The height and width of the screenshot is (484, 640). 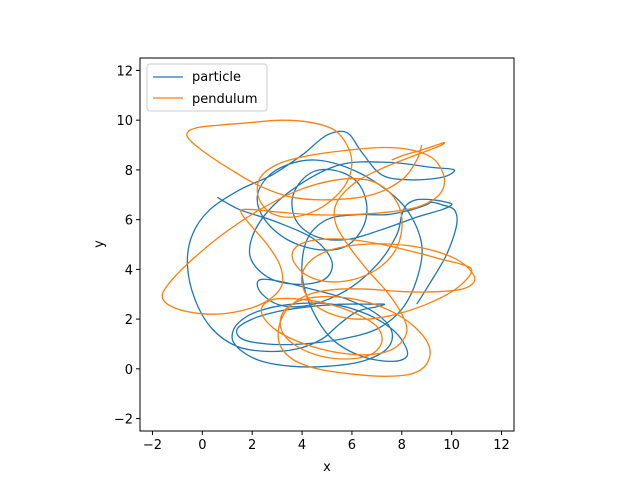 I want to click on y-tick-label: 4, so click(x=129, y=270).